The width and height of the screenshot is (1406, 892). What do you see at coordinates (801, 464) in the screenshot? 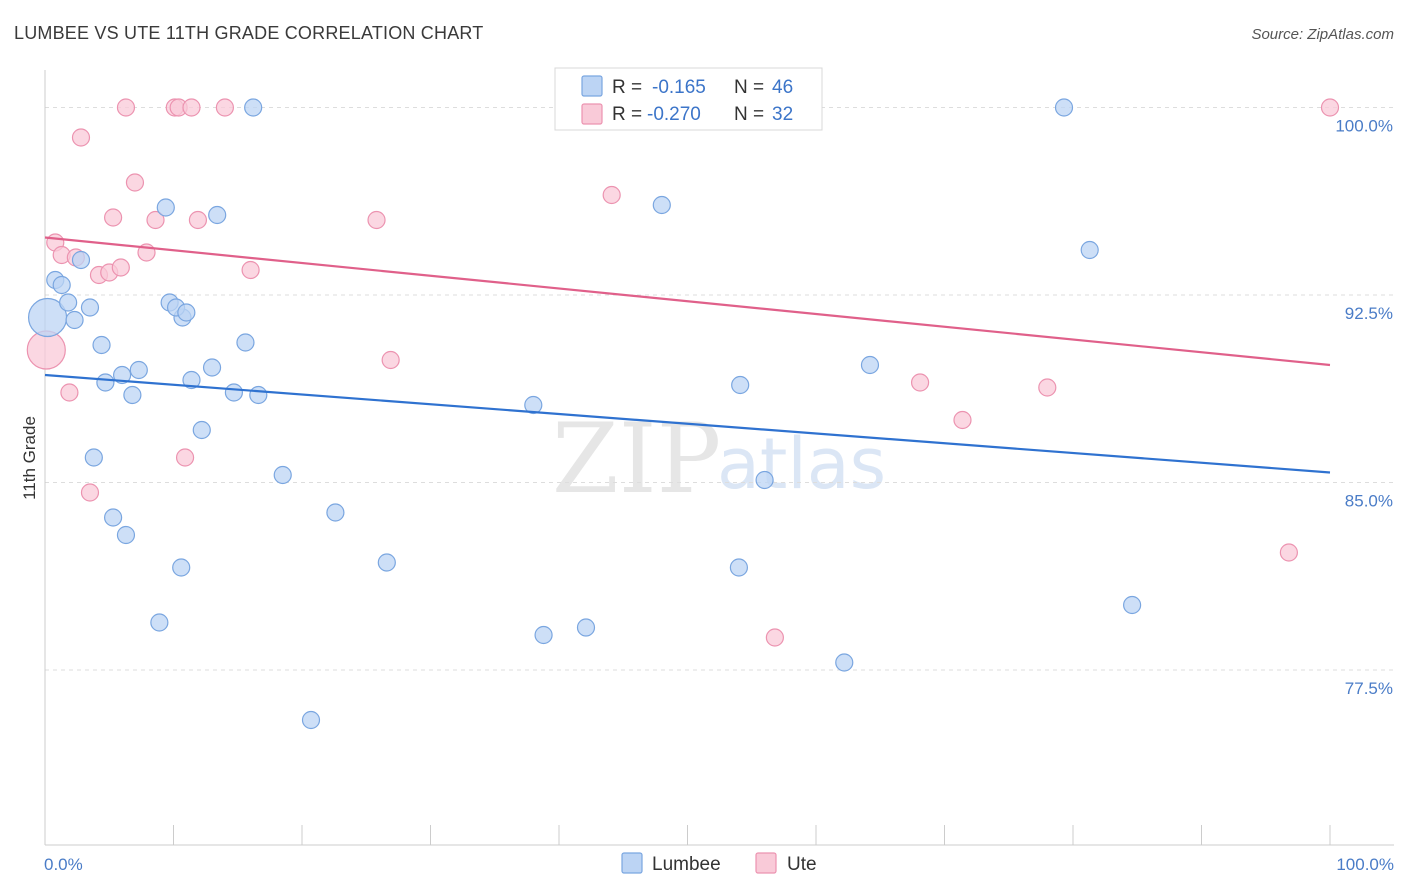
I see `watermark-atlas: atlas` at bounding box center [801, 464].